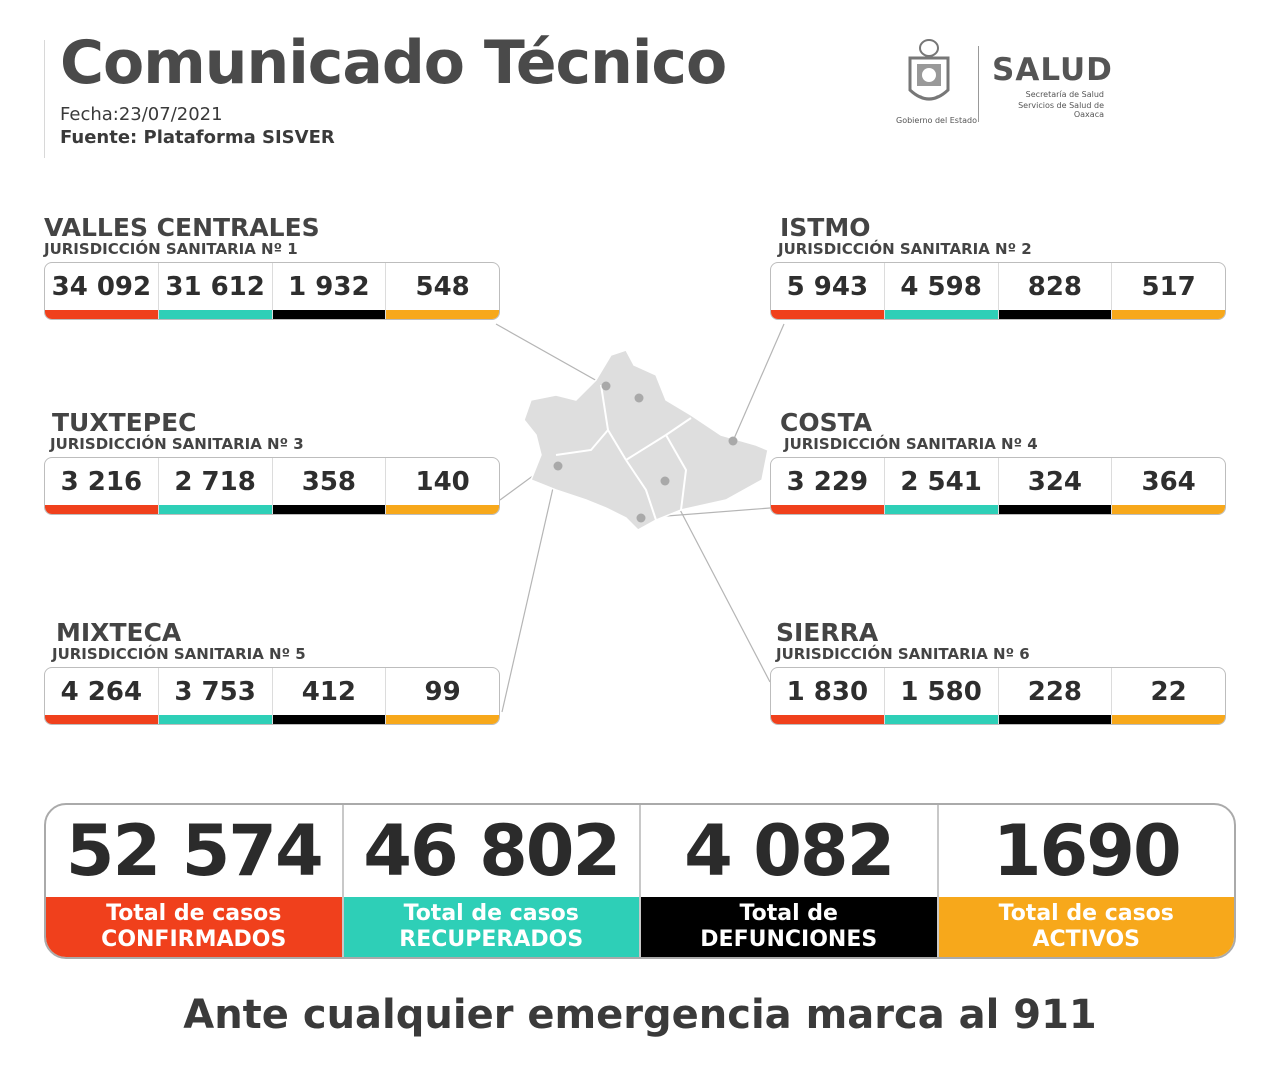 The image size is (1280, 1082). I want to click on state-emblem-icon, so click(929, 70).